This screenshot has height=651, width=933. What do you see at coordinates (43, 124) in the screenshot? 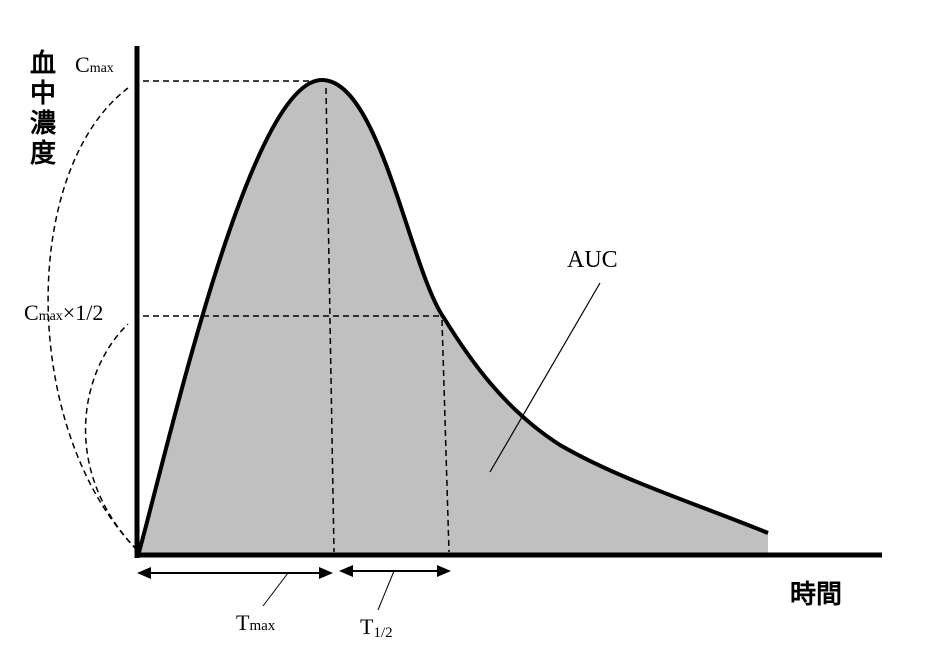
I see `y-axis-label-char-3: 濃` at bounding box center [43, 124].